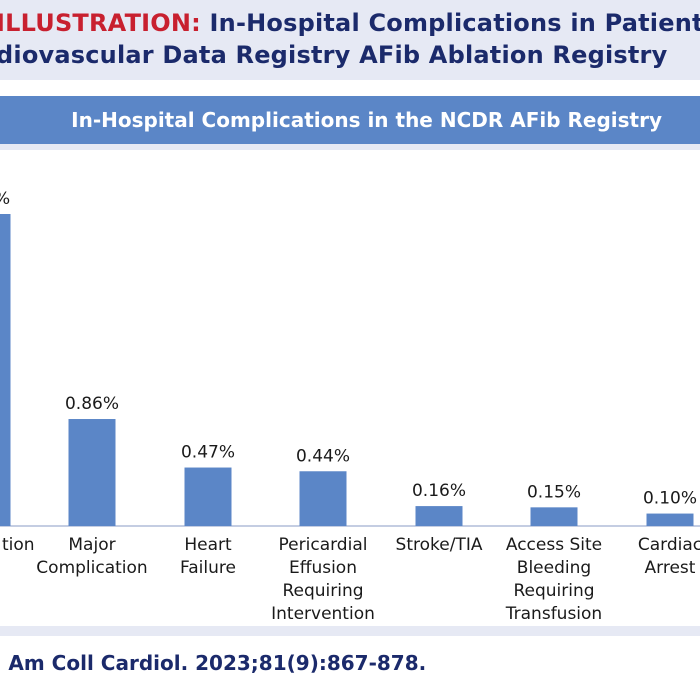 Image resolution: width=700 pixels, height=700 pixels. What do you see at coordinates (213, 663) in the screenshot?
I see `citation: J Am Coll Cardiol. 2023;81(9):867-878.` at bounding box center [213, 663].